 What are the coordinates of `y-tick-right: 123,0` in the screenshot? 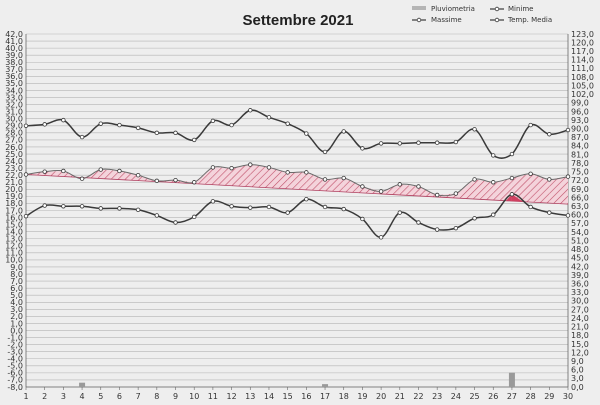 It's located at (582, 34).